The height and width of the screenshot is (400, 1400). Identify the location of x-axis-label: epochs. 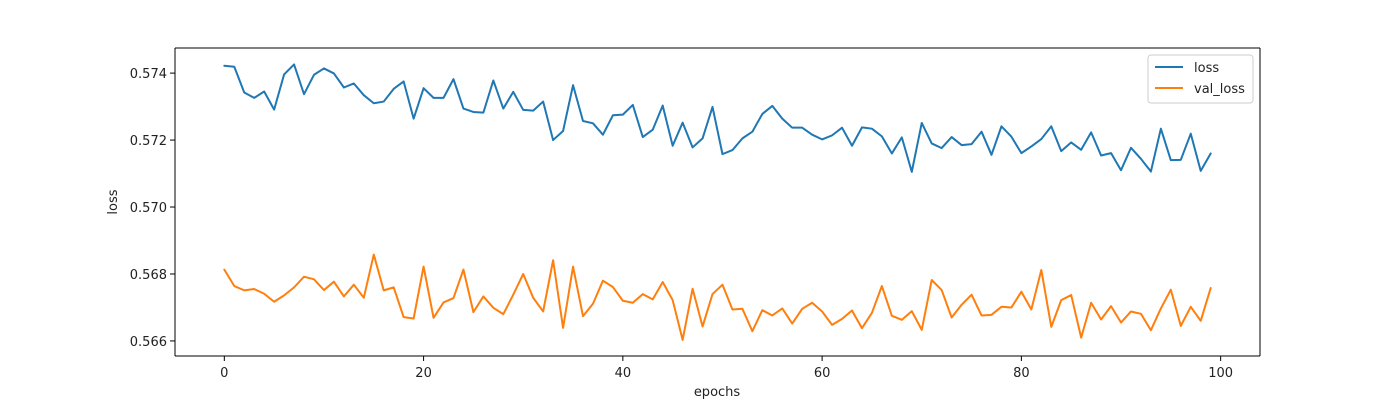
(717, 392).